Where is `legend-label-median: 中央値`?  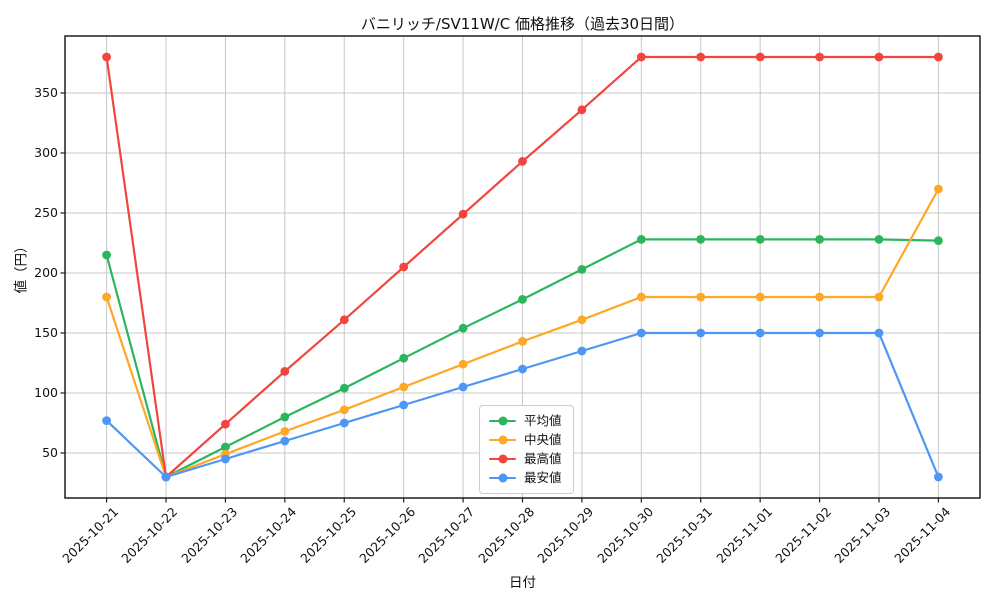
legend-label-median: 中央値 is located at coordinates (543, 440).